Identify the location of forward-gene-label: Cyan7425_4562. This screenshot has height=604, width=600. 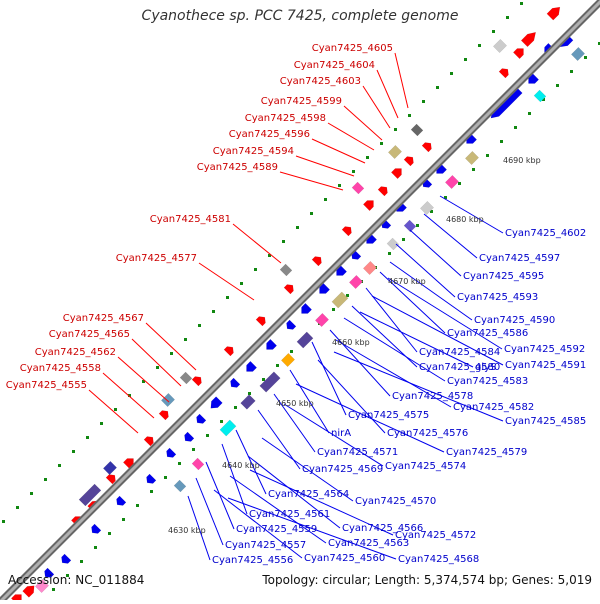
(75, 352).